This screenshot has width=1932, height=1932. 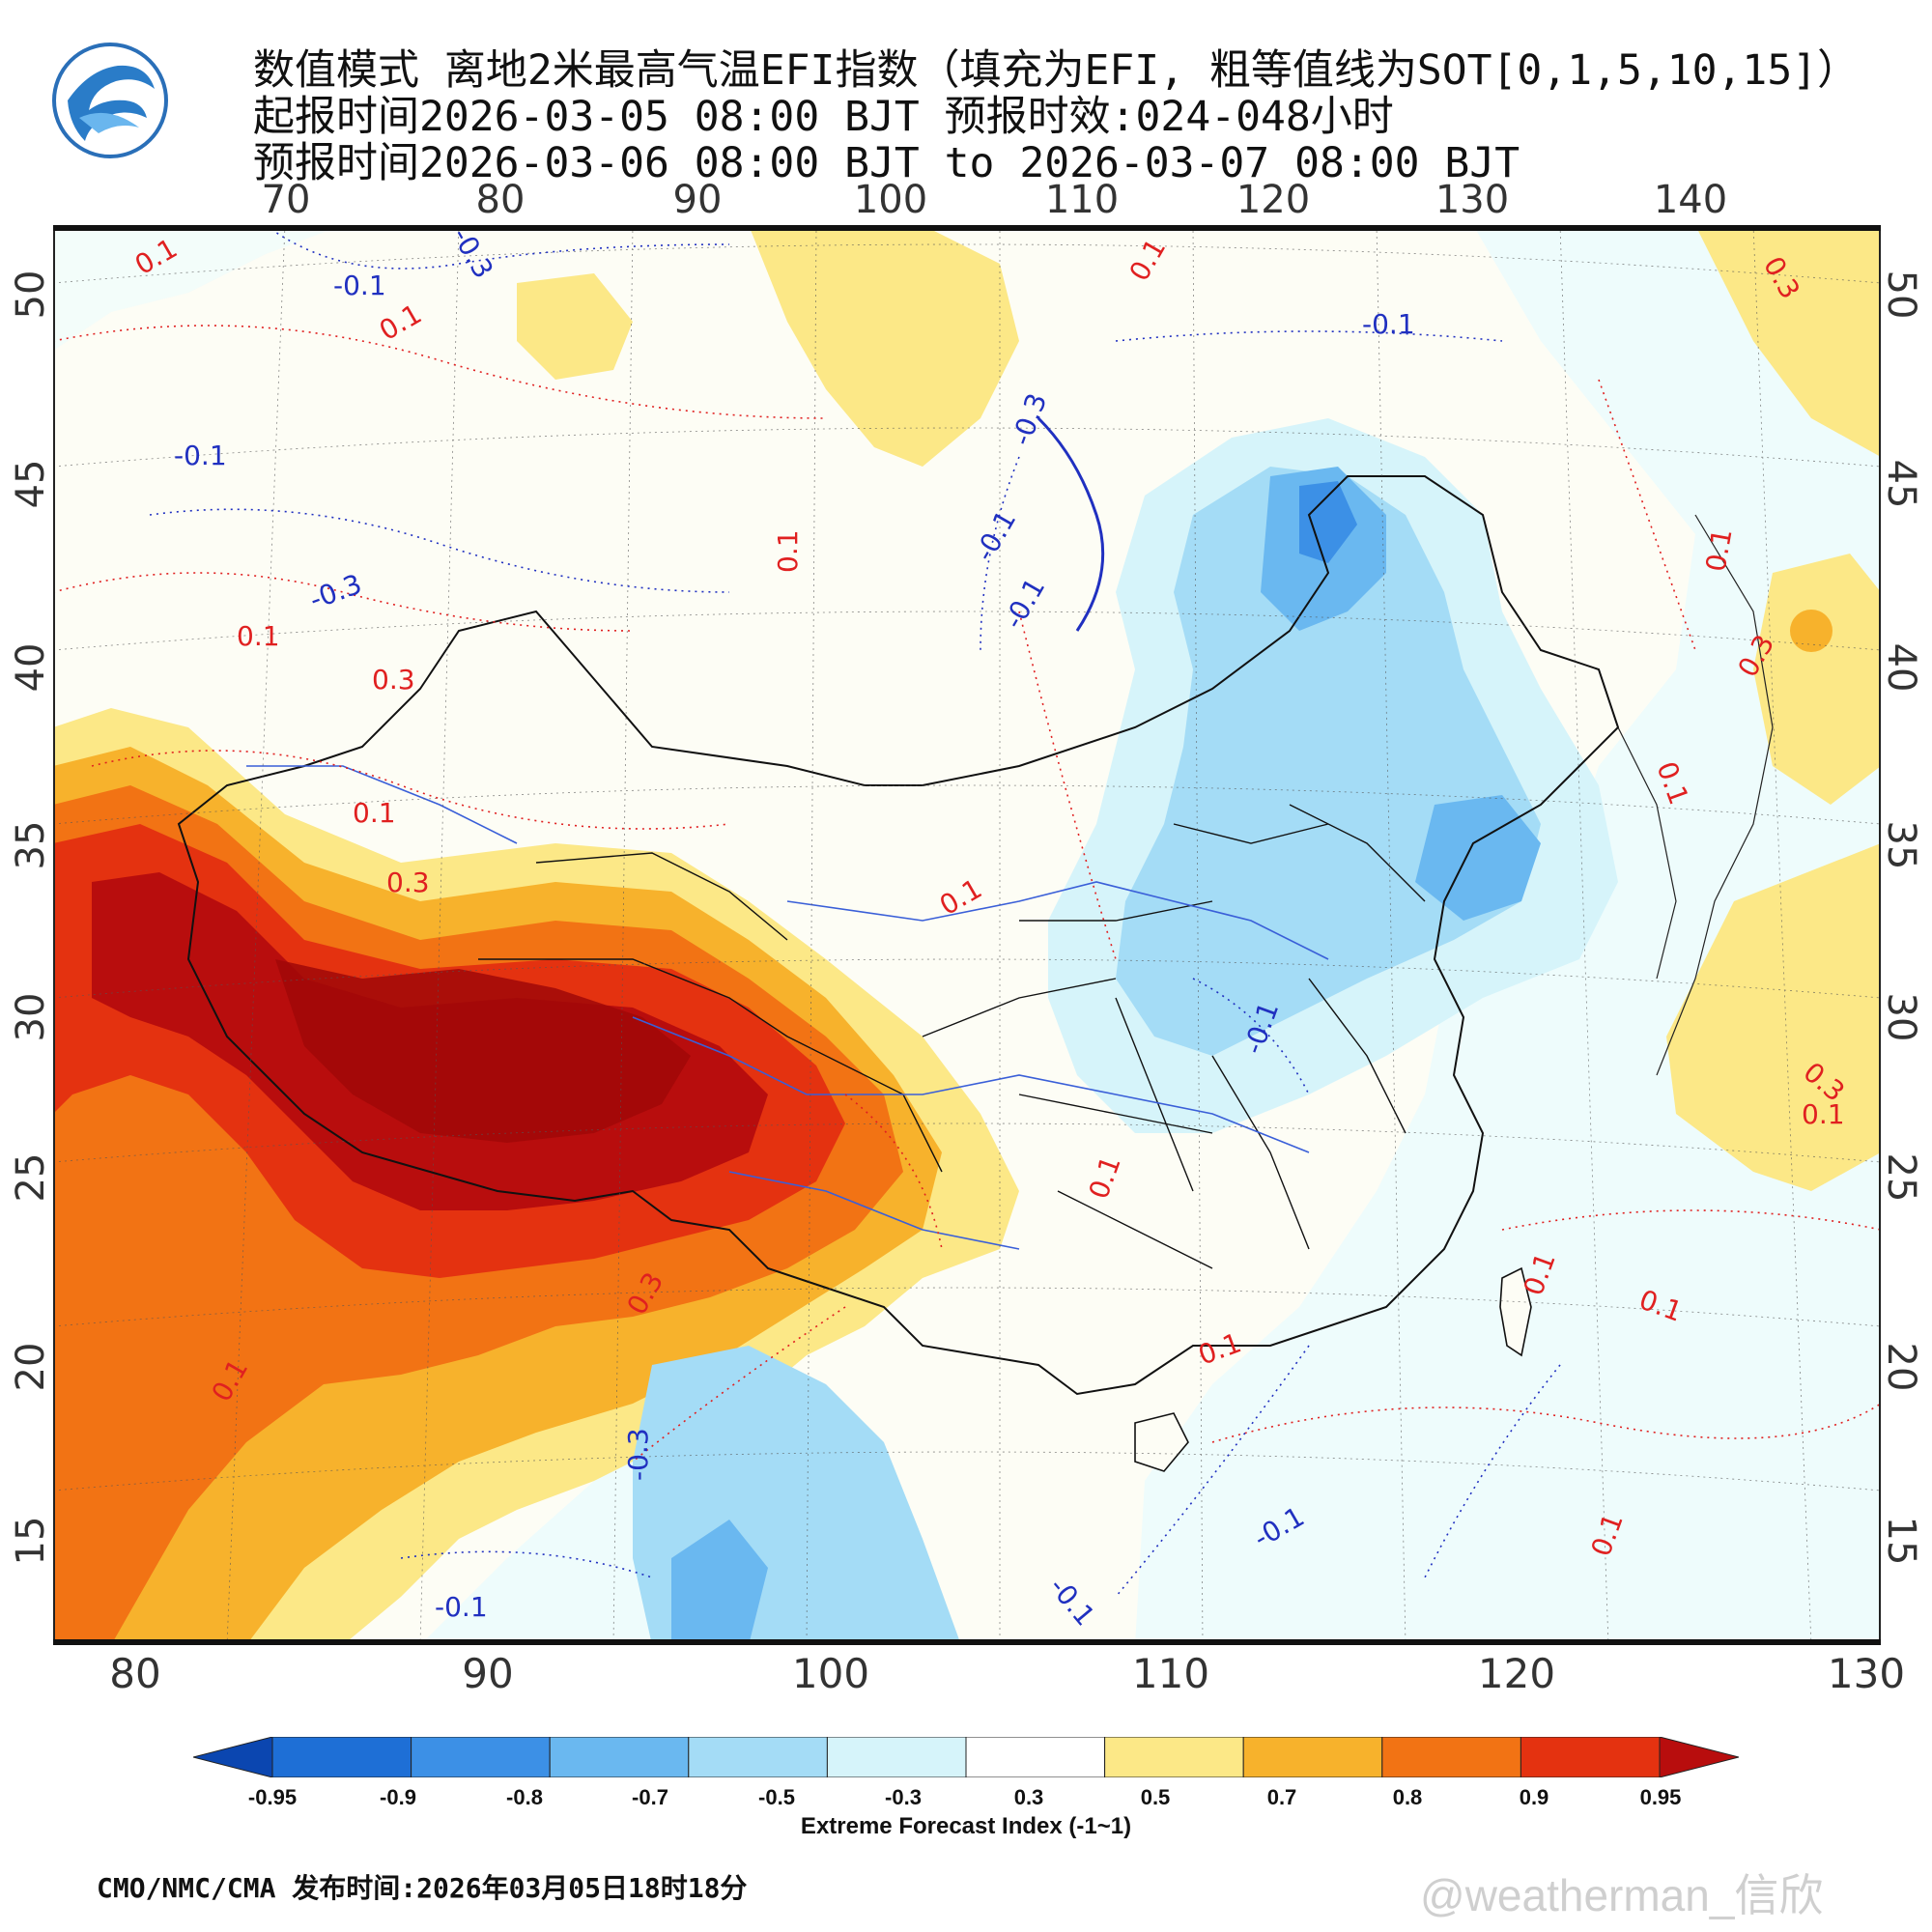 What do you see at coordinates (1273, 200) in the screenshot?
I see `top-lon-tick: 120` at bounding box center [1273, 200].